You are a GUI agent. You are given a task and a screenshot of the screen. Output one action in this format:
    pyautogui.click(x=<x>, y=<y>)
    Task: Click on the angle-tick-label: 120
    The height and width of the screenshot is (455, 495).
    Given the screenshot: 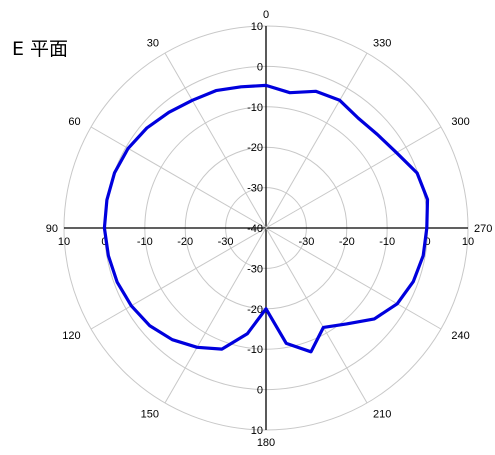 What is the action you would take?
    pyautogui.click(x=71, y=336)
    